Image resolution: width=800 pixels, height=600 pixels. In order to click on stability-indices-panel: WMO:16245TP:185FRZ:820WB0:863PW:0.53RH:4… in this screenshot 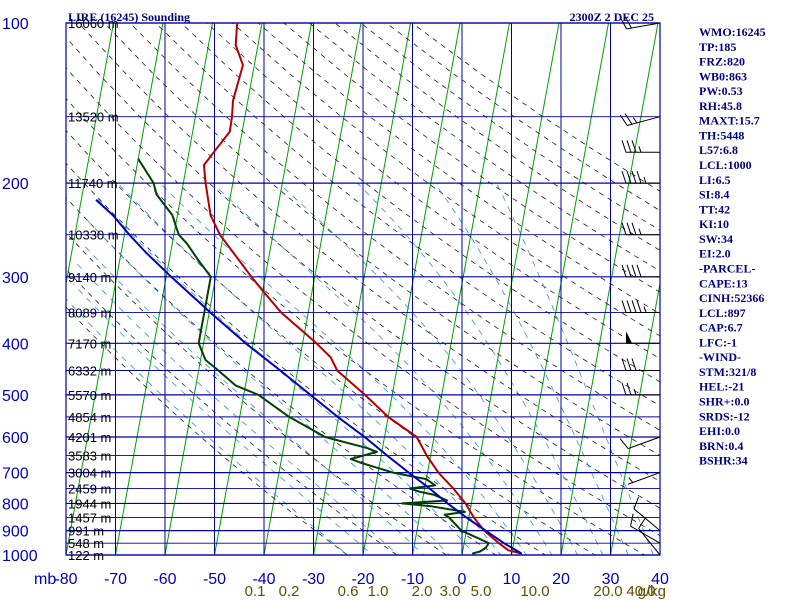, I will do `click(732, 246)`.